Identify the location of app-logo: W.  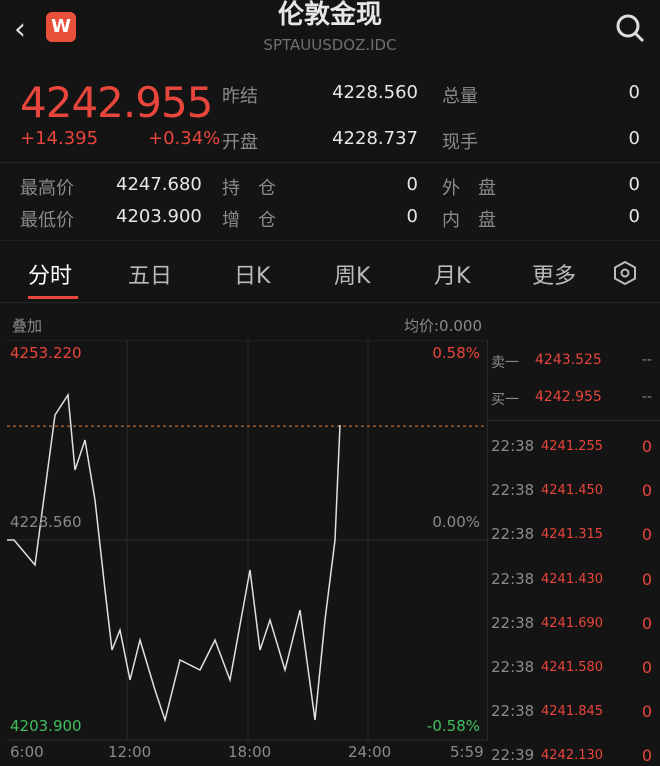
(61, 27).